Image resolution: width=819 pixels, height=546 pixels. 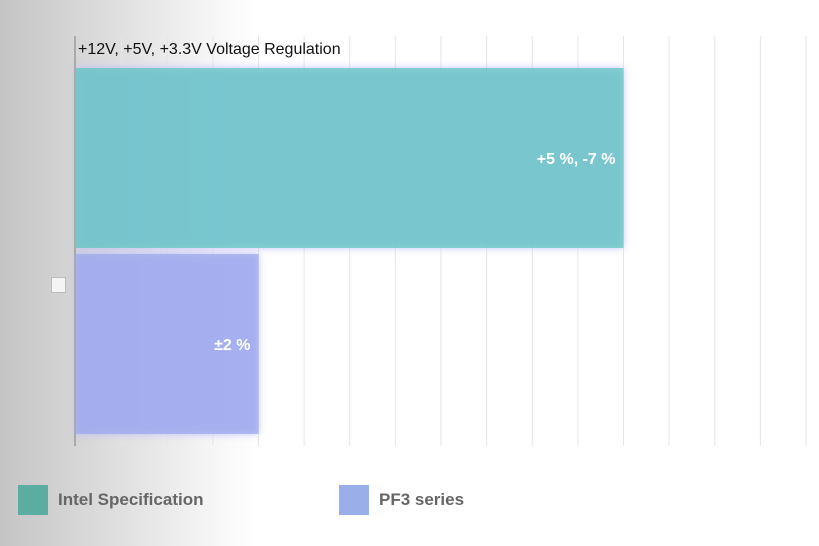 I want to click on legend-swatch-pf3-series, so click(x=354, y=500).